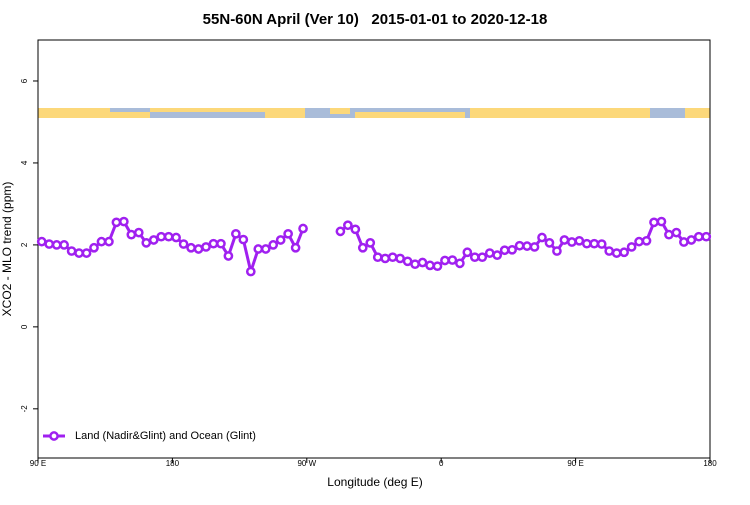  I want to click on legend-label: Land (Nadir&Glint) and Ocean (Glint), so click(165, 436).